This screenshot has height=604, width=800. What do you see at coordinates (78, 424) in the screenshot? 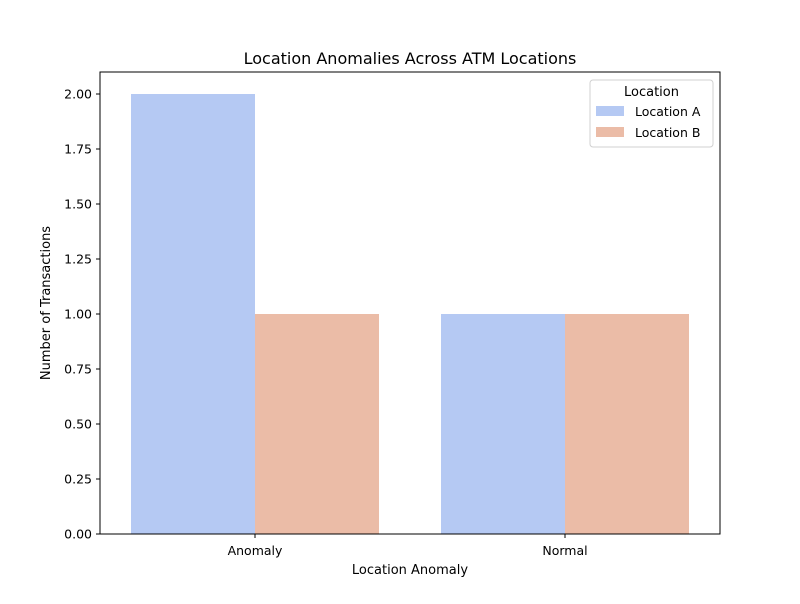
I see `y-tick-label: 0.50` at bounding box center [78, 424].